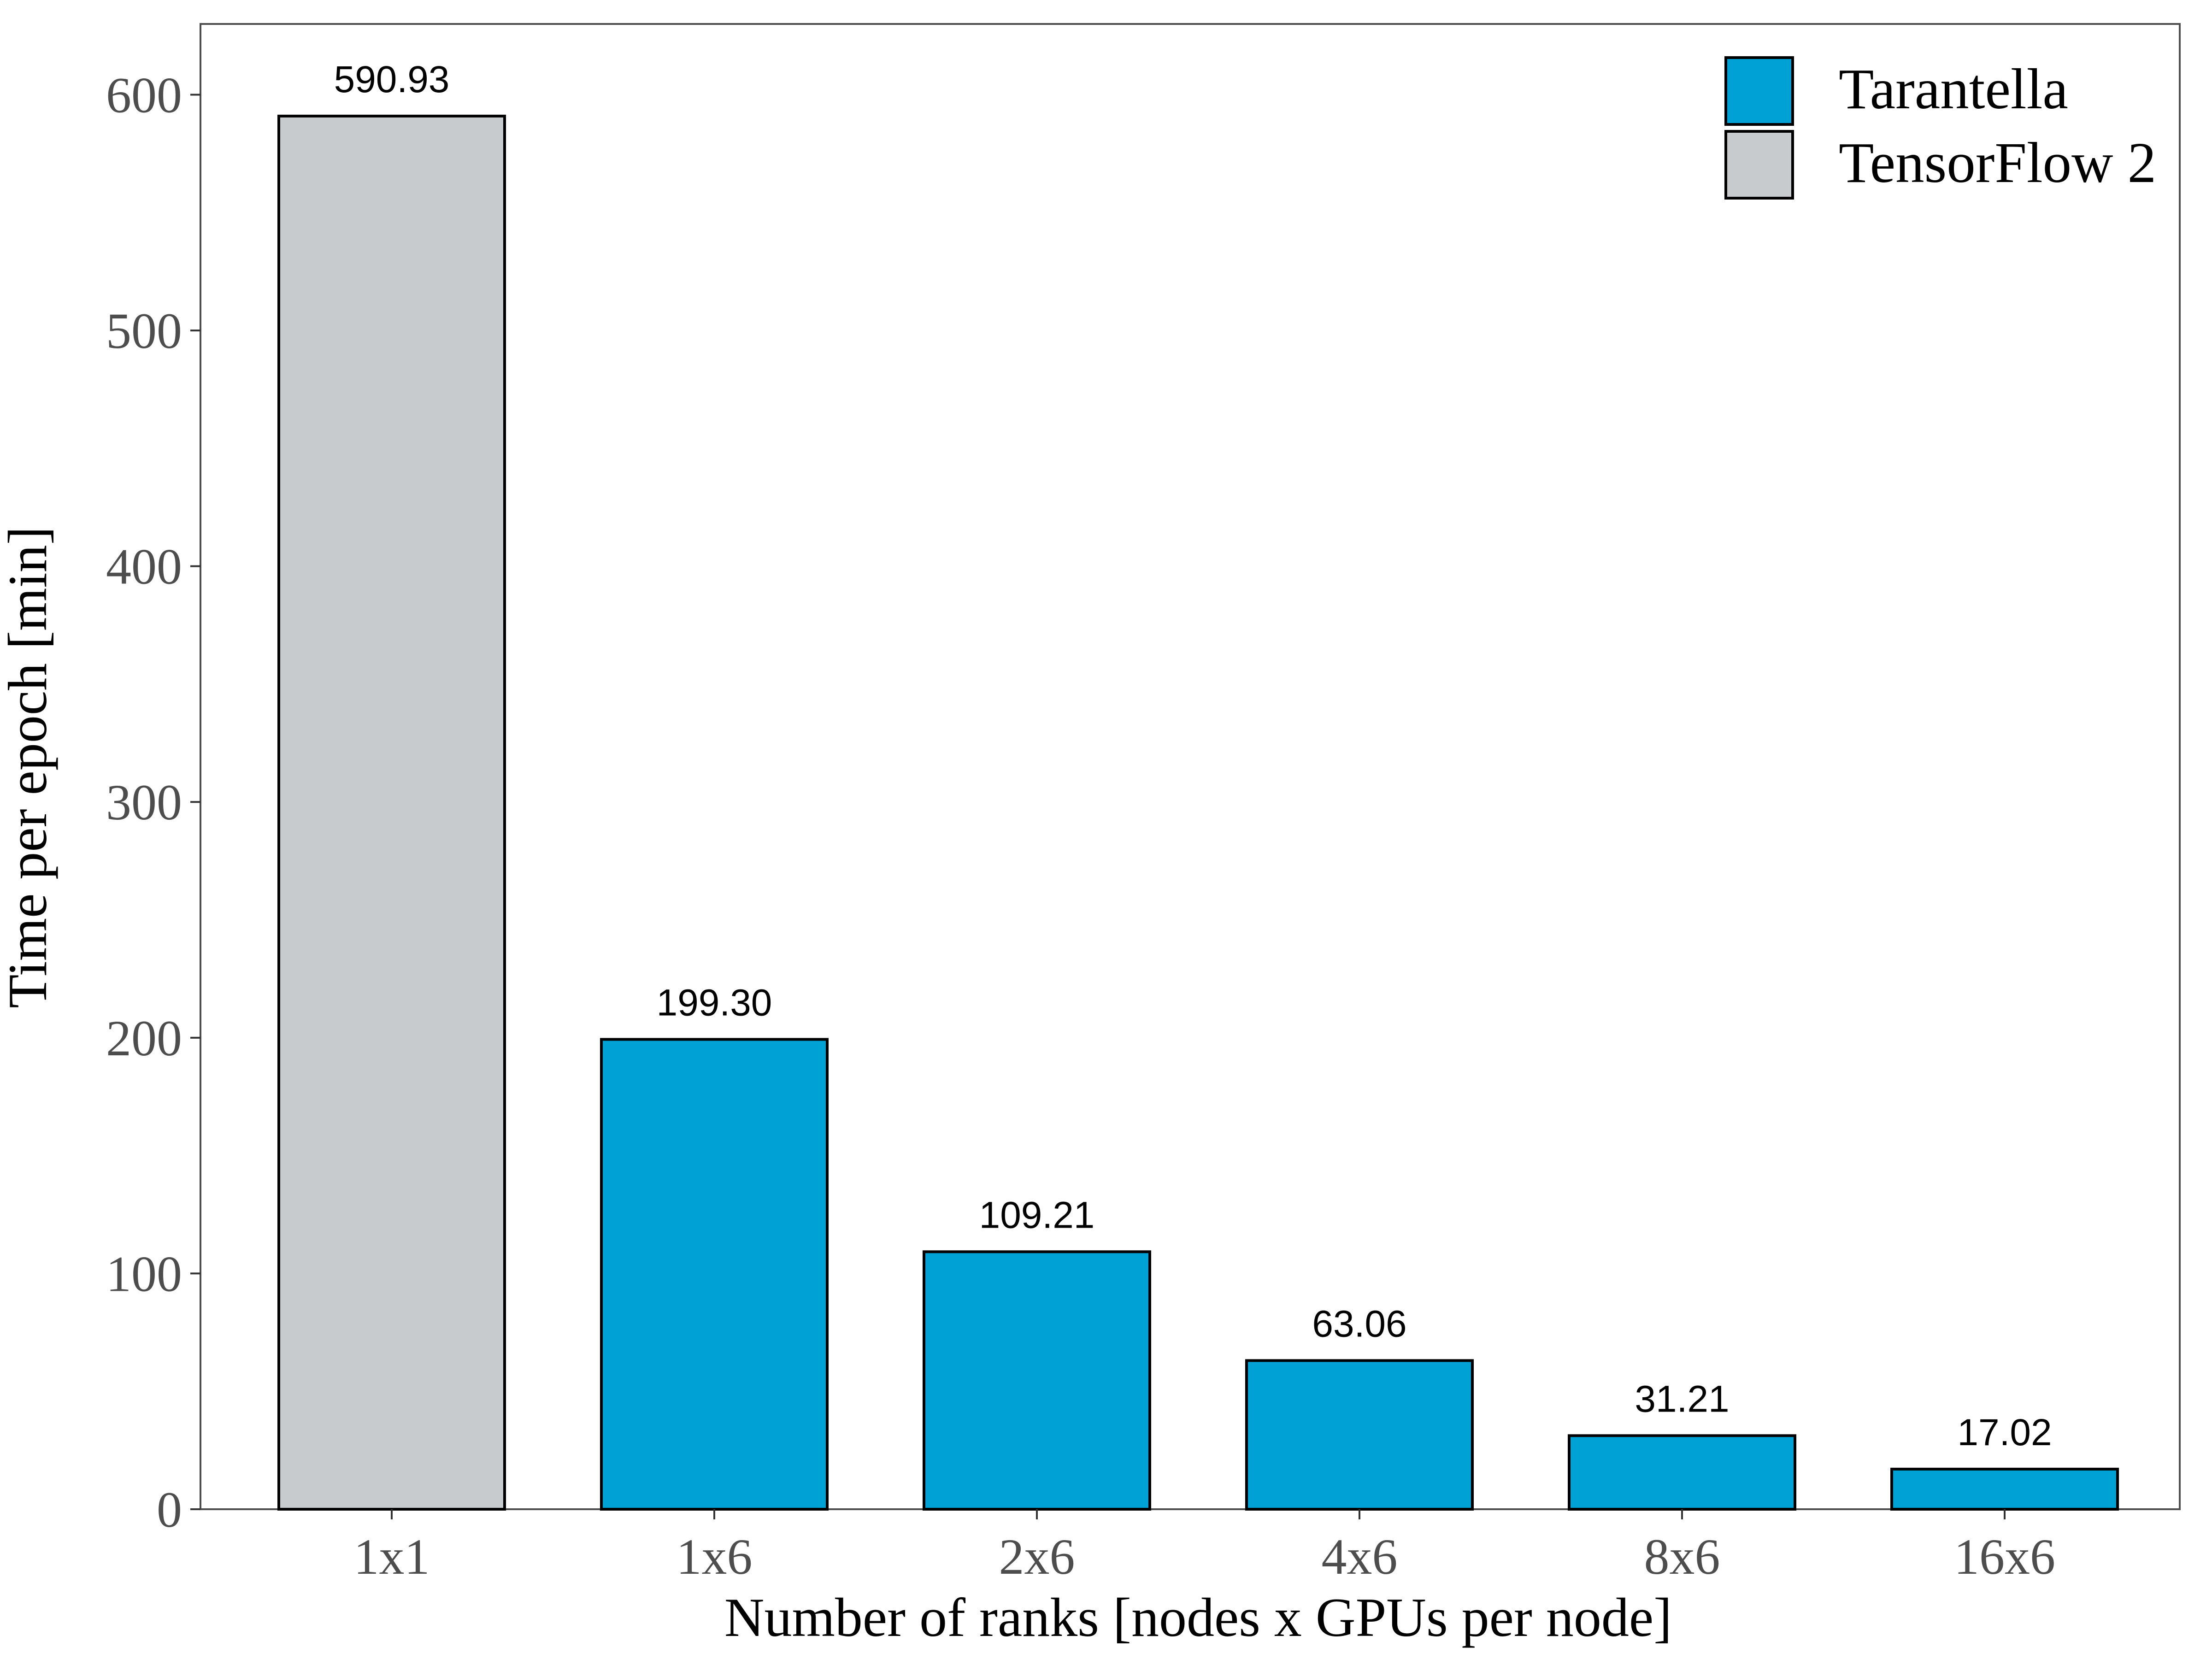  Describe the element at coordinates (1204, 1547) in the screenshot. I see `x-axis: 1x1 1x6 2x6 4x6 8x6 16x6` at that location.